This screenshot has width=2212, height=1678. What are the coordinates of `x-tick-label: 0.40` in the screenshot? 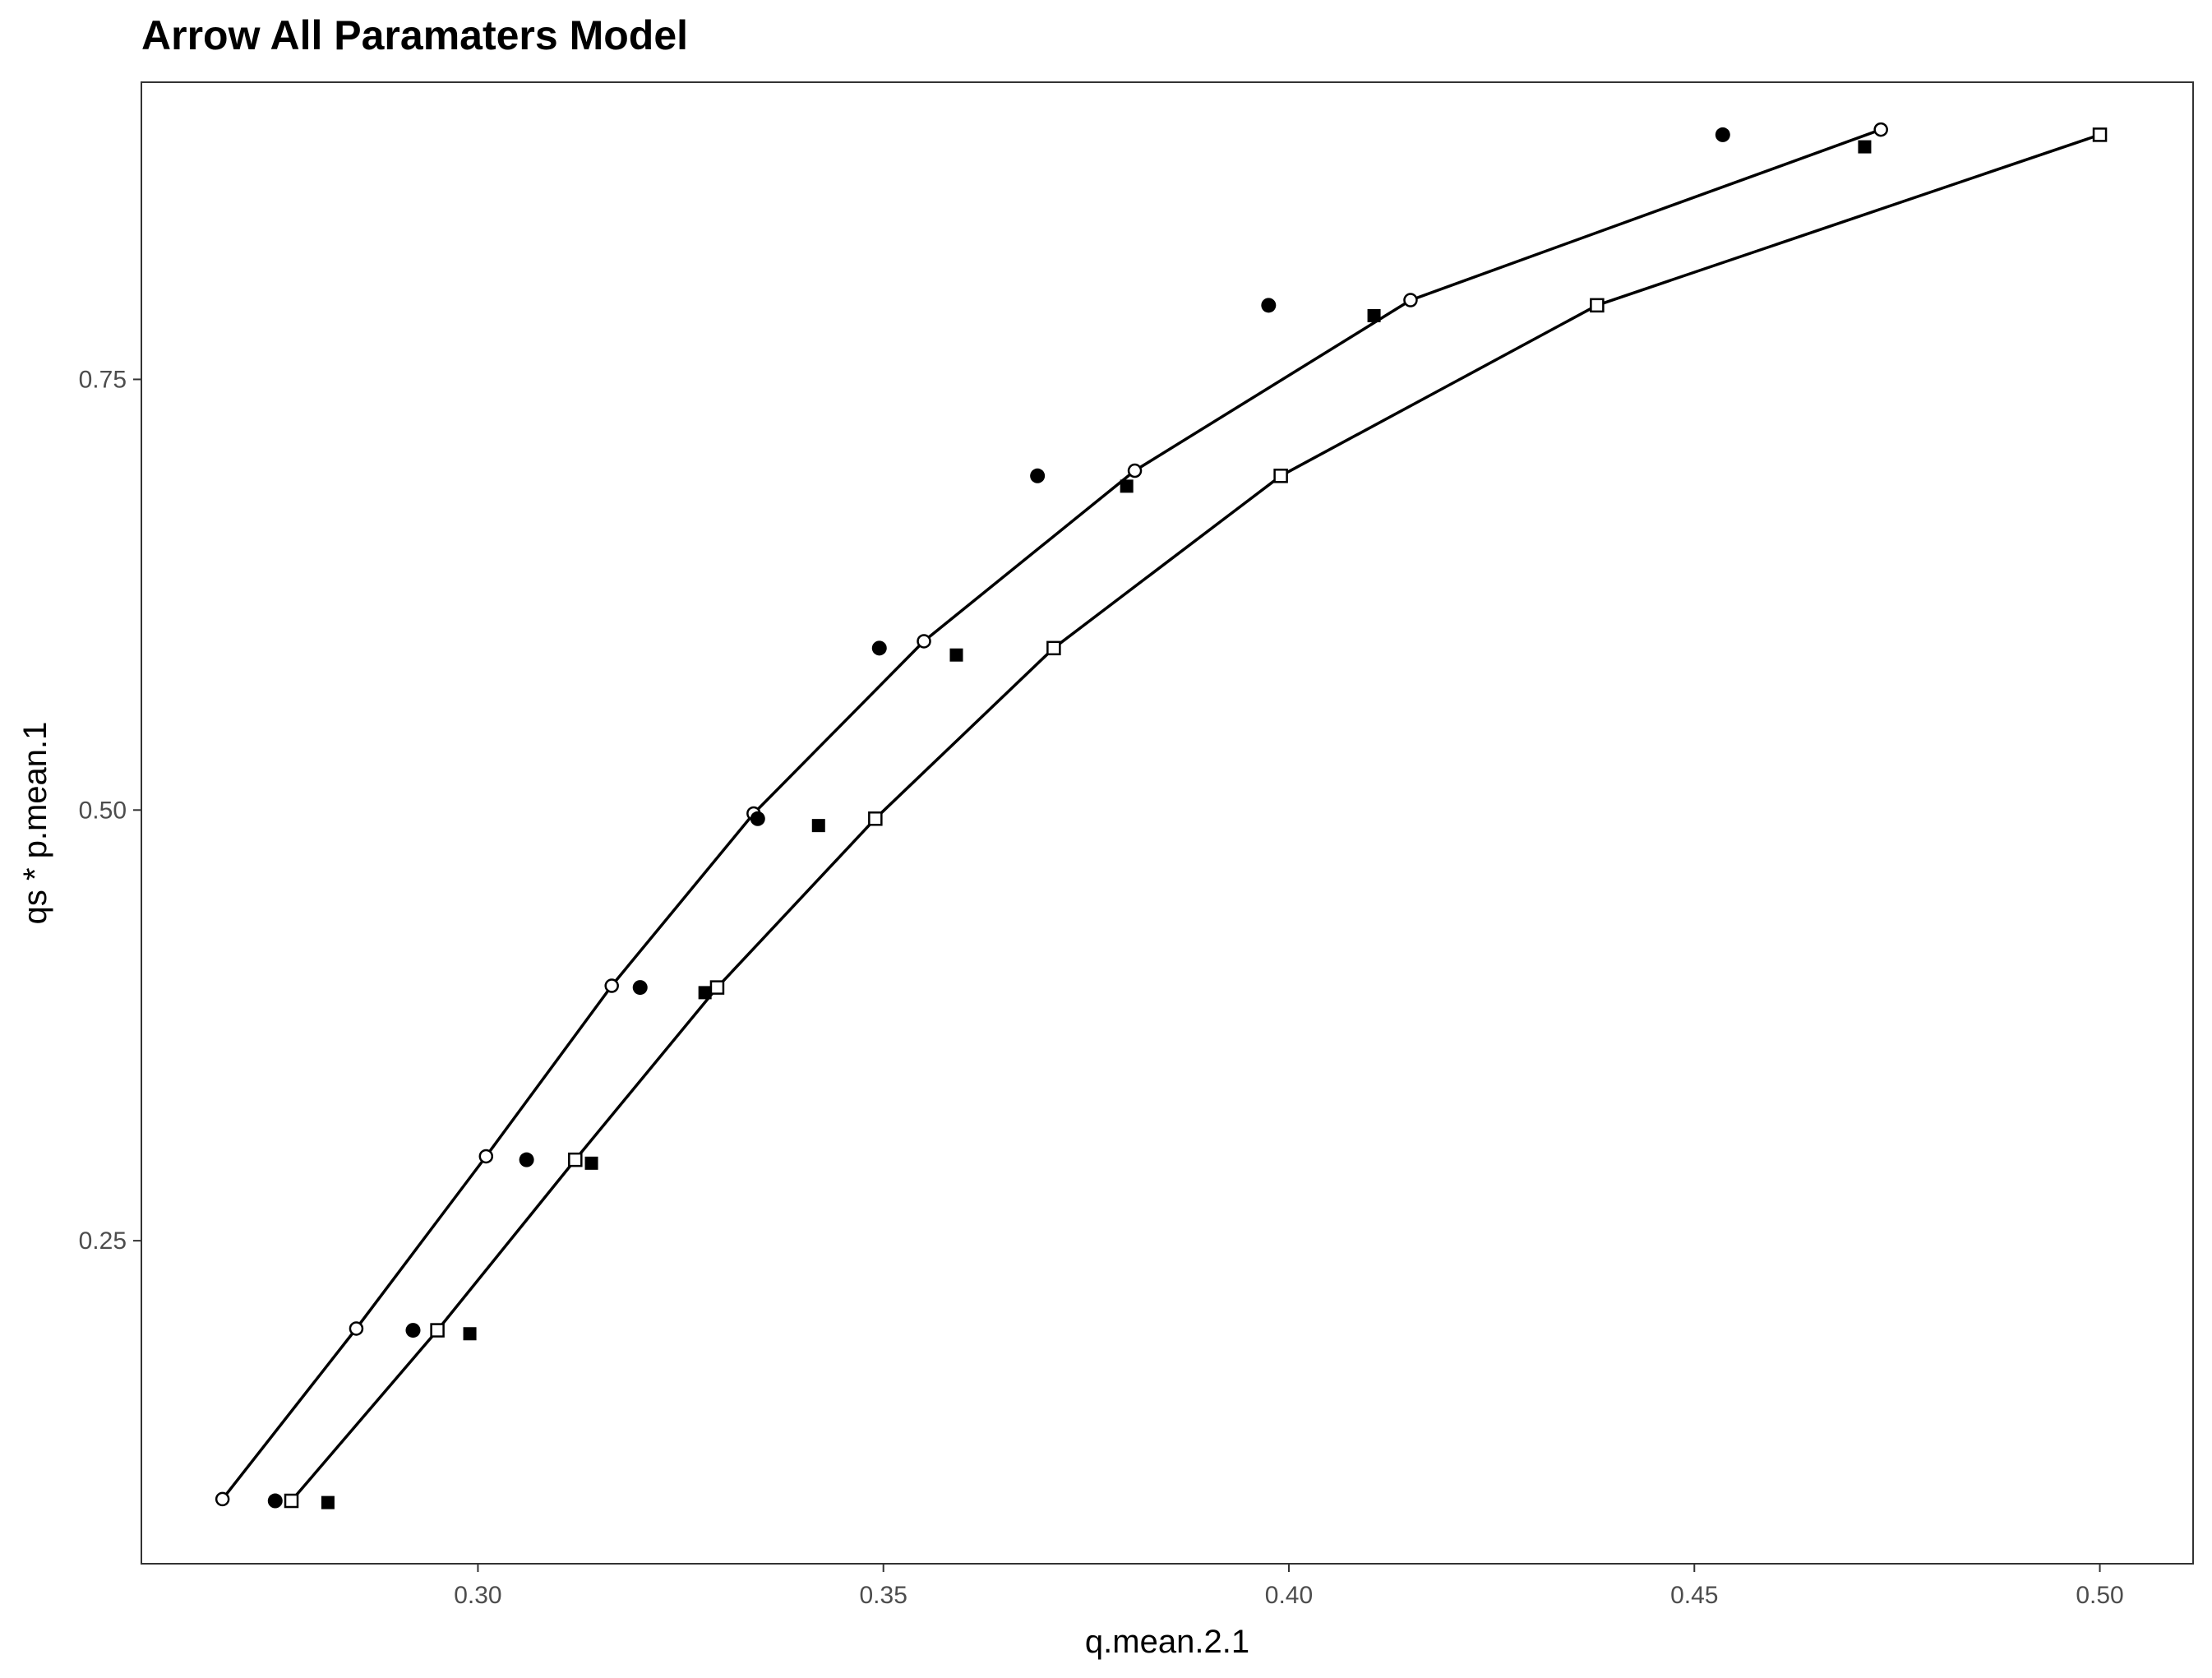 It's located at (1289, 1595).